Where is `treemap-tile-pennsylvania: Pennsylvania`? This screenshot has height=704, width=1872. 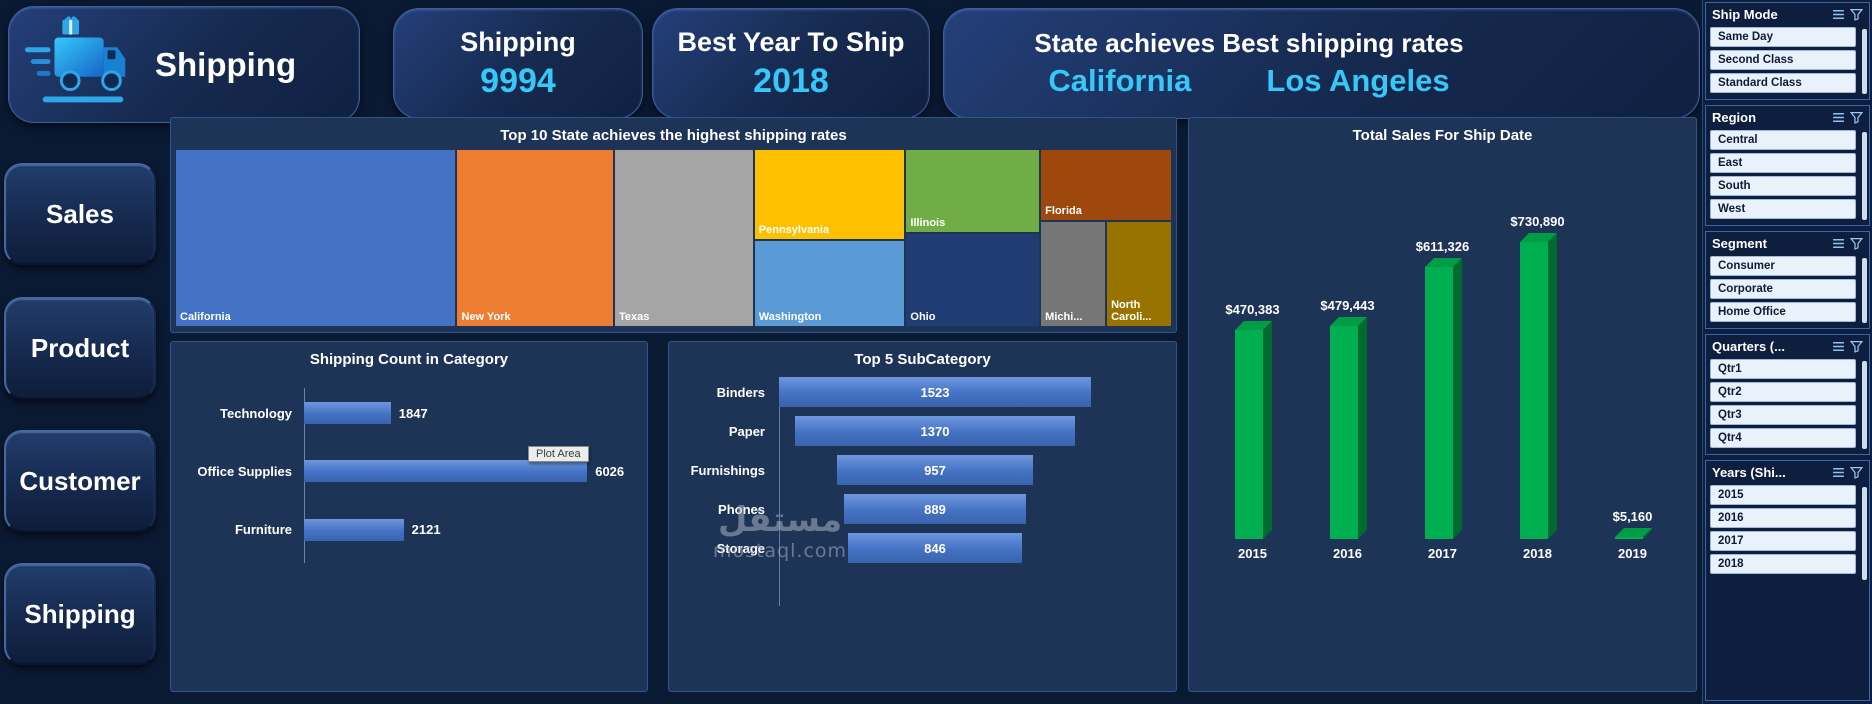
treemap-tile-pennsylvania: Pennsylvania is located at coordinates (829, 194).